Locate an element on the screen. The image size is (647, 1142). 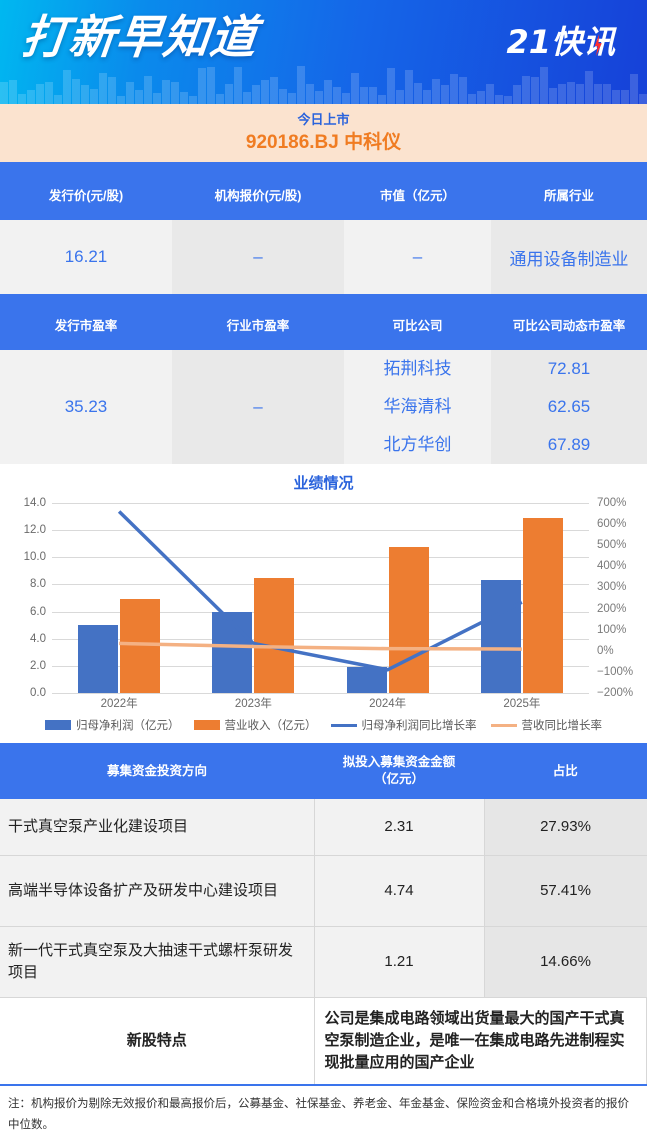
chart-y-tick-left: 0.0 is located at coordinates (38, 693).